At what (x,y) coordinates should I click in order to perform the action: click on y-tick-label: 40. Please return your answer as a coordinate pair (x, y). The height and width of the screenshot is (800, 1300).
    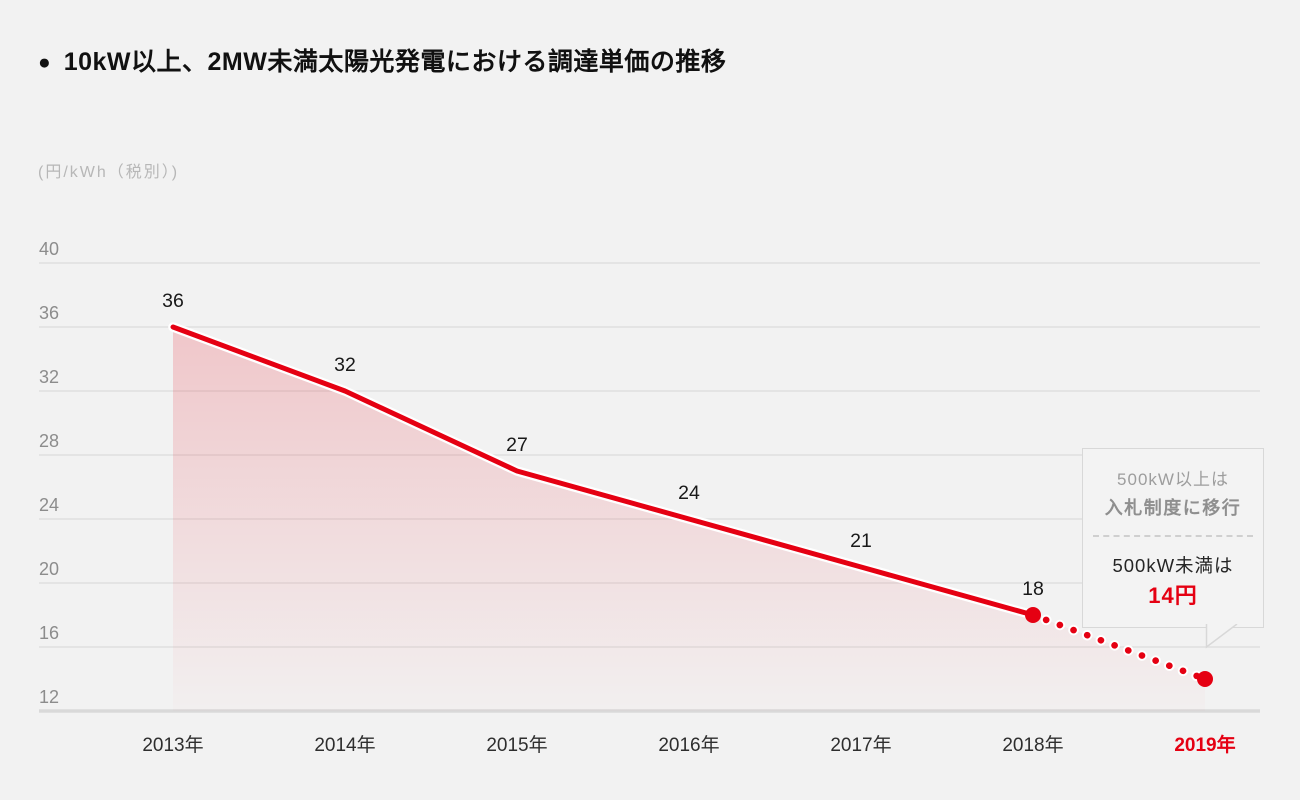
    Looking at the image, I should click on (49, 249).